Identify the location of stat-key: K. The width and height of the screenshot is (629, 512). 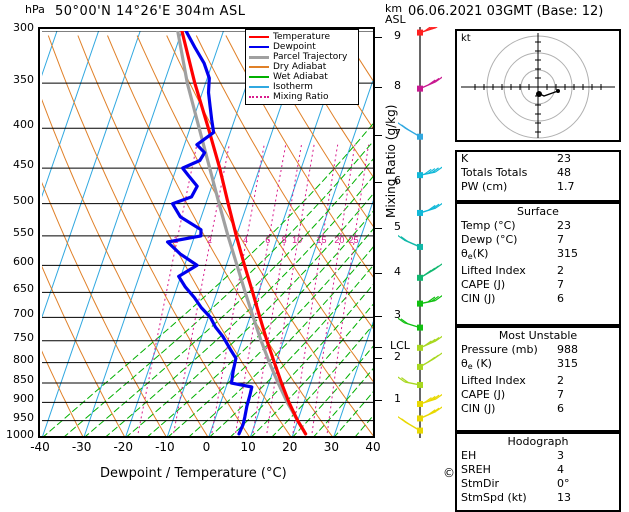
(465, 158).